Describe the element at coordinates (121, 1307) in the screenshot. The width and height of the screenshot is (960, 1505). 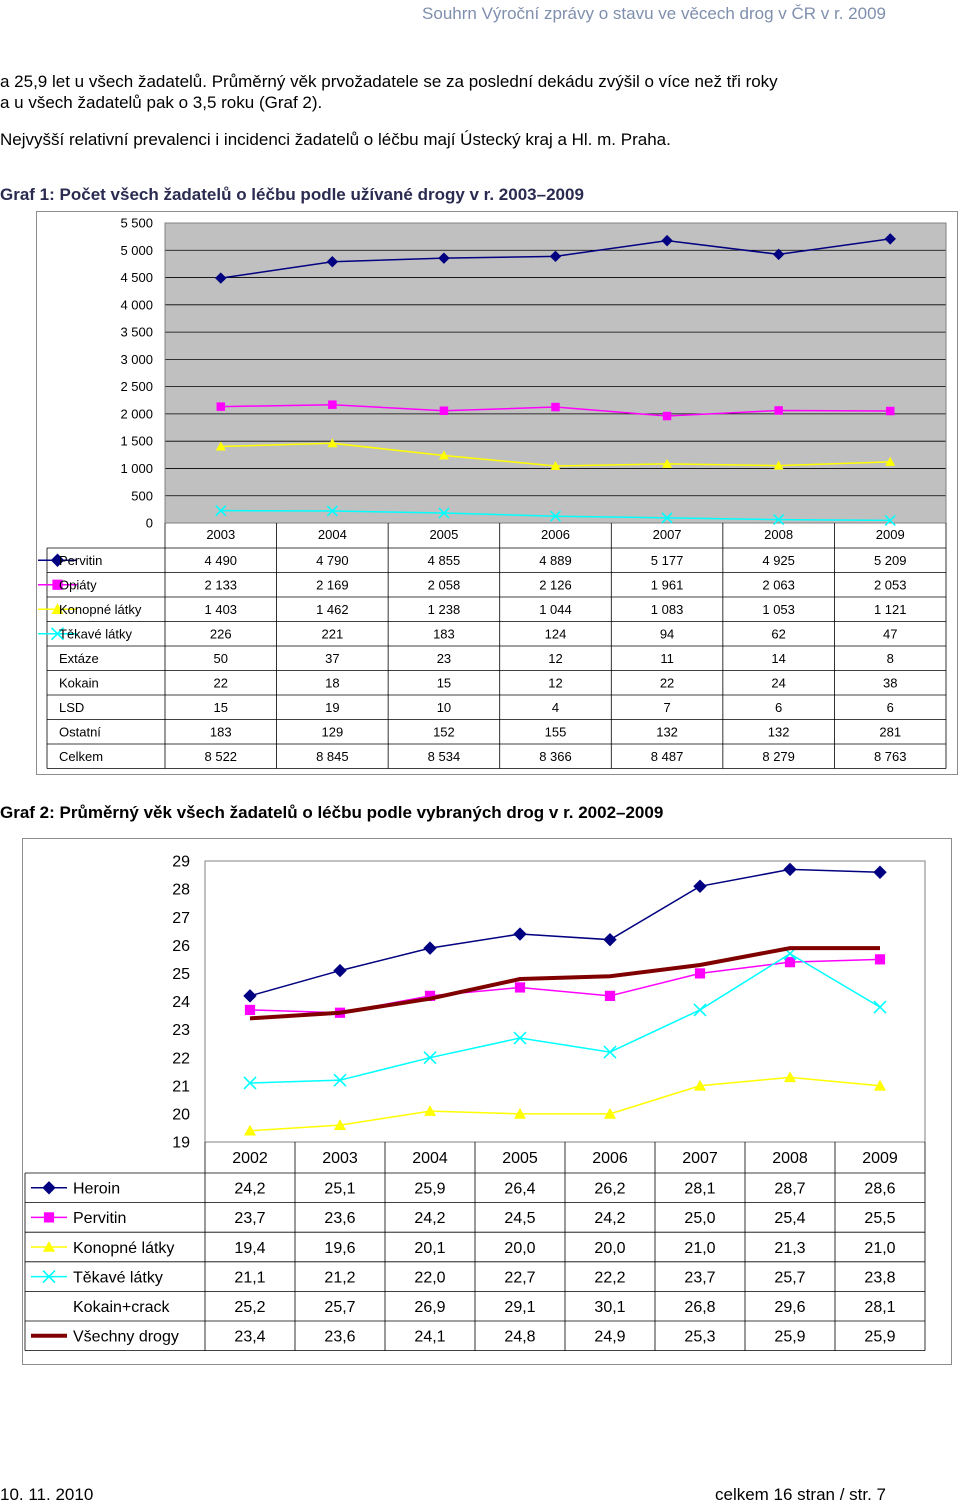
I see `g2-row-label: Kokain+crack` at that location.